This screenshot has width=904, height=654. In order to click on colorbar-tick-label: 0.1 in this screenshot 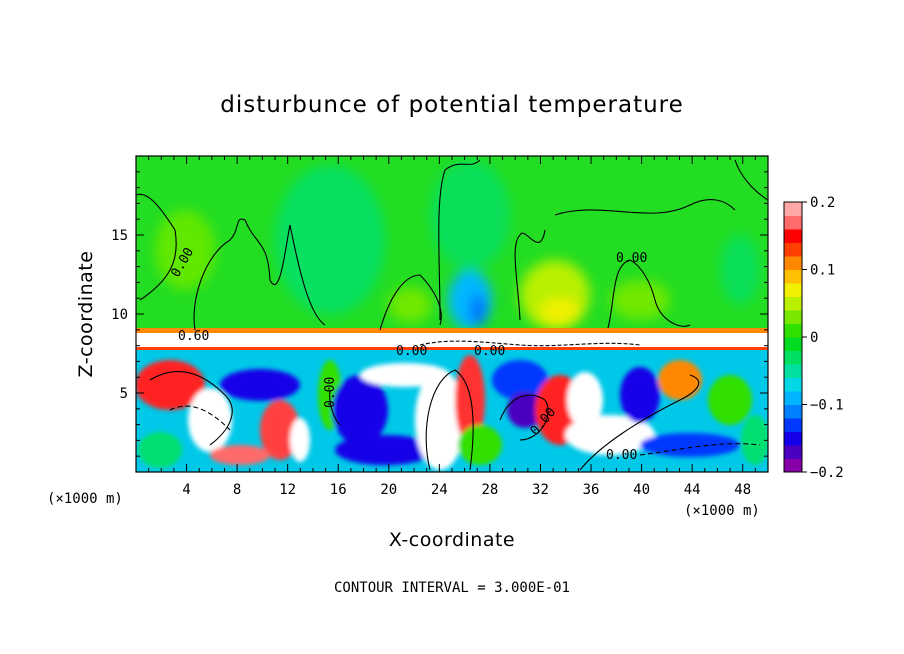, I will do `click(822, 271)`.